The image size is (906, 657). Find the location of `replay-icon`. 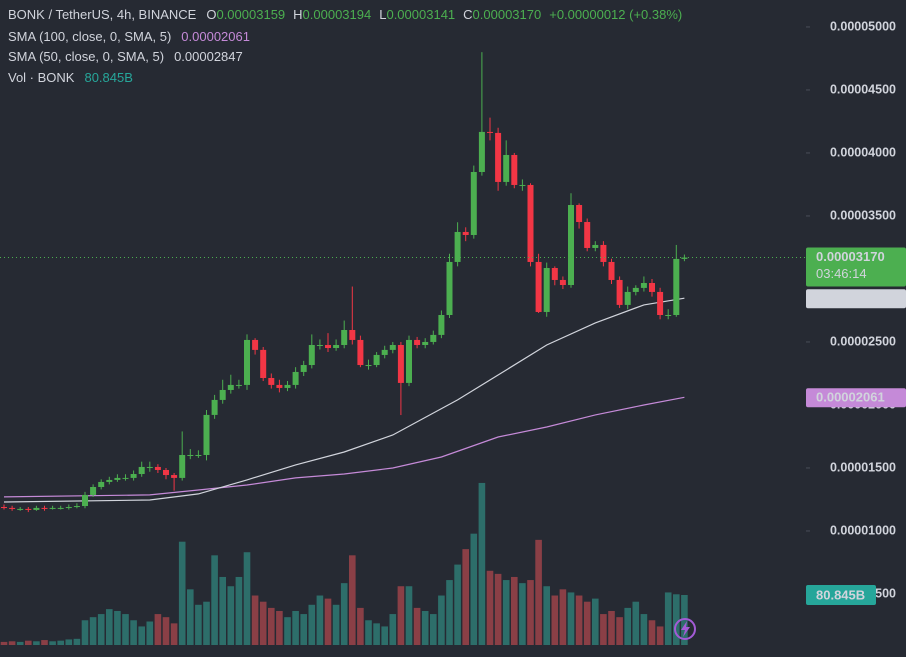

replay-icon is located at coordinates (685, 629).